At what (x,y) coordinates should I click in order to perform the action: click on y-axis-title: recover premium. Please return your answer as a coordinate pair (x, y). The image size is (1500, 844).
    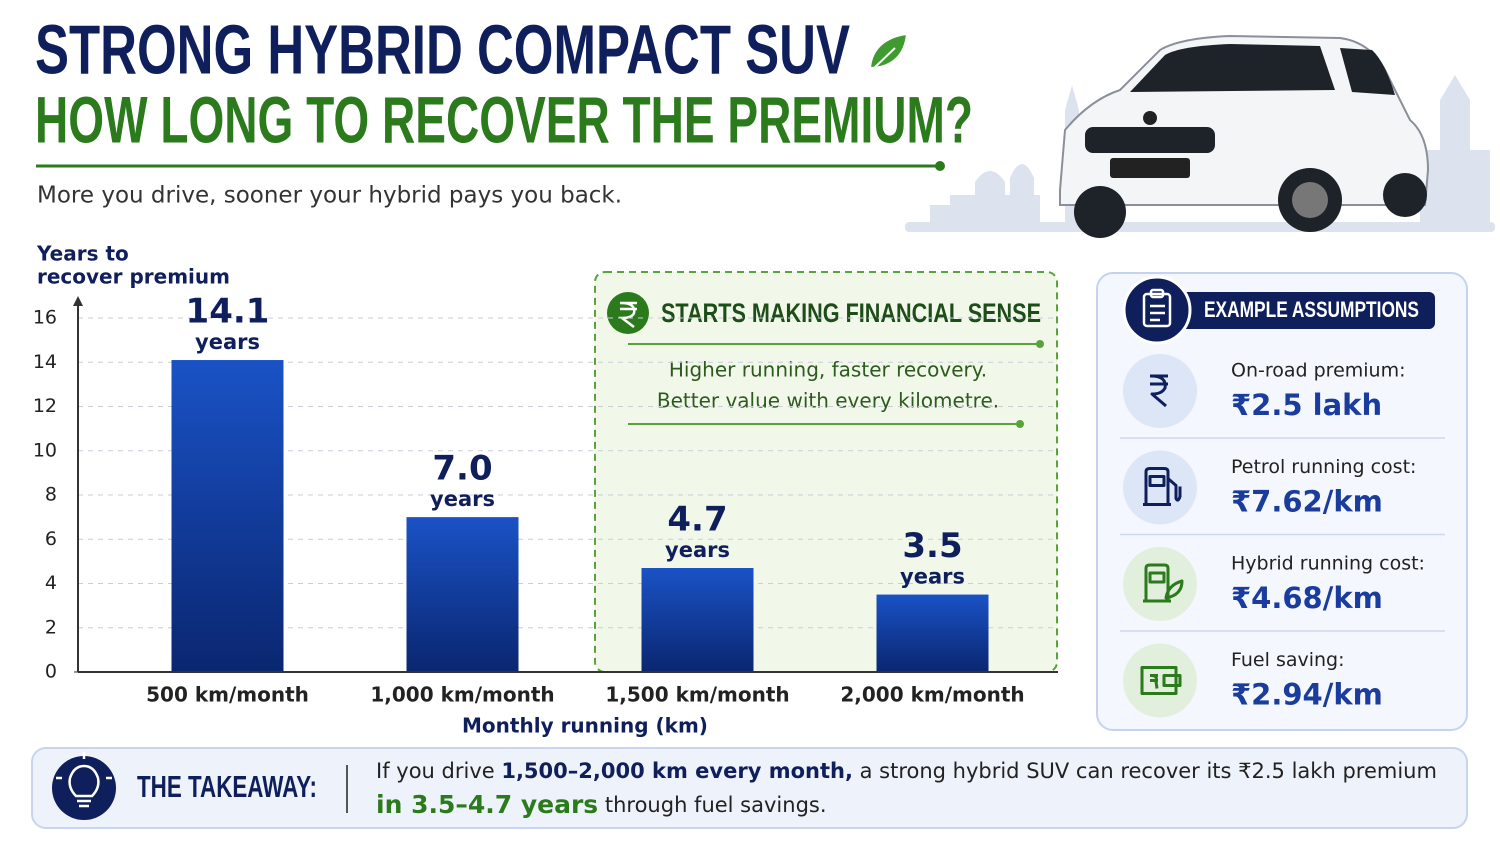
    Looking at the image, I should click on (133, 277).